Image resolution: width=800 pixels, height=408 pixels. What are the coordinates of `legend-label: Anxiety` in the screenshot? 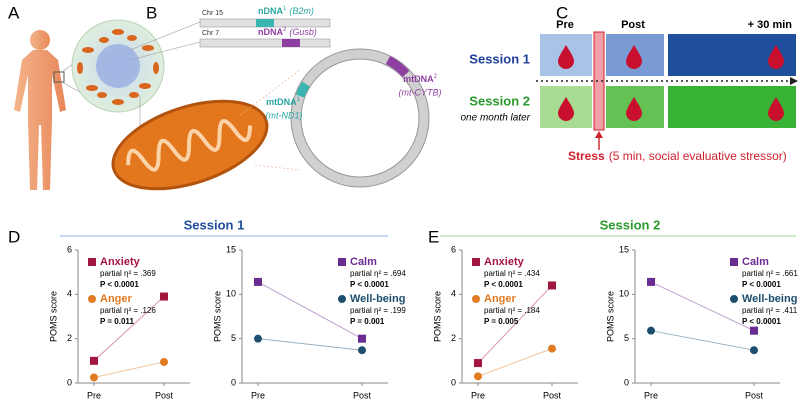 It's located at (504, 262).